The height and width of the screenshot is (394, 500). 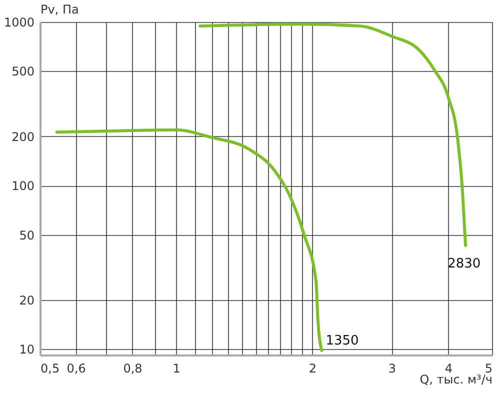 I want to click on y-tick-label: 200, so click(x=23, y=137).